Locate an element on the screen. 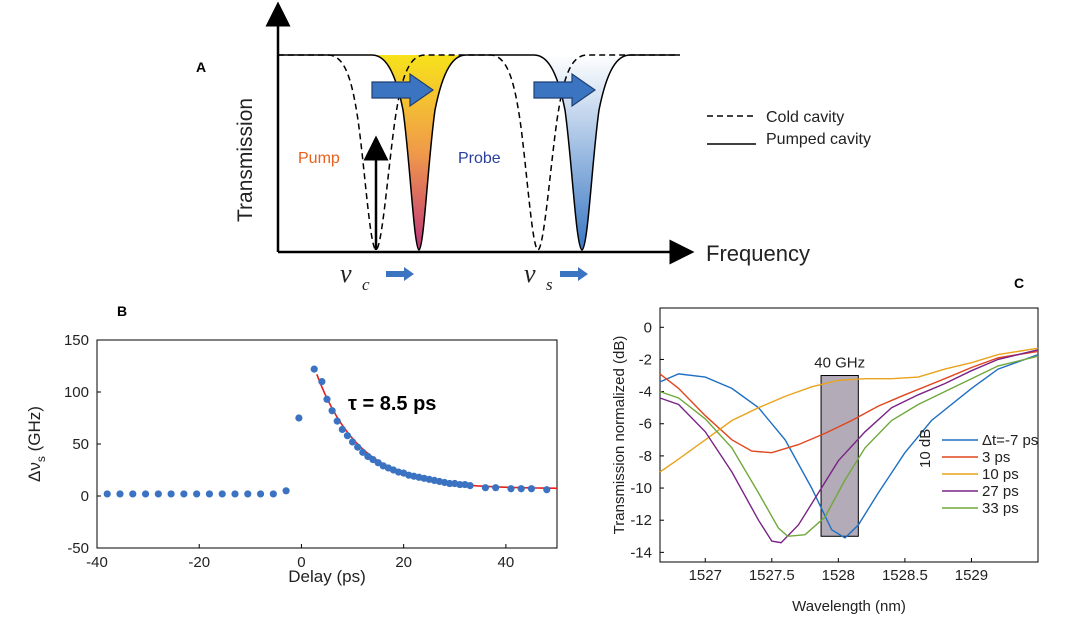 The height and width of the screenshot is (617, 1084). c-series-lines is located at coordinates (849, 445).